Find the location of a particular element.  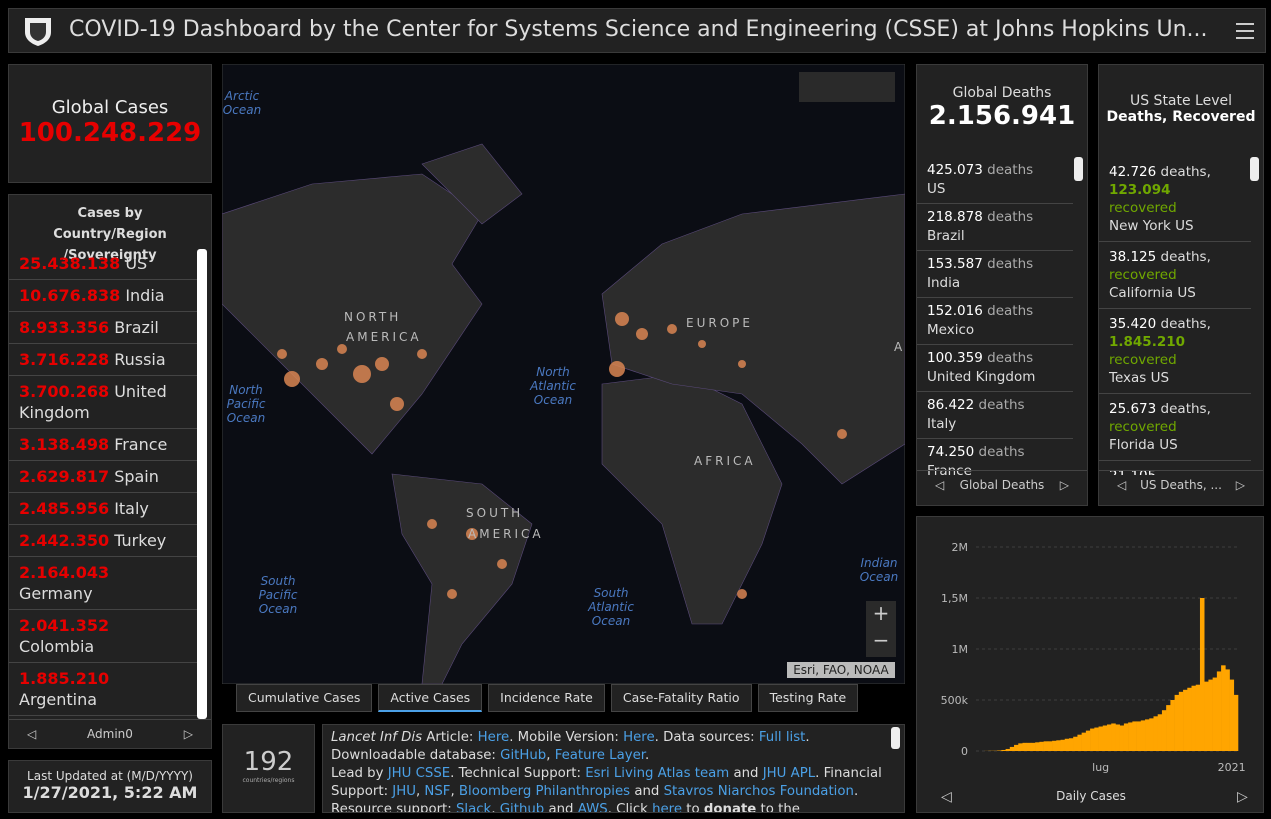

link: JHU CSSE is located at coordinates (419, 773).